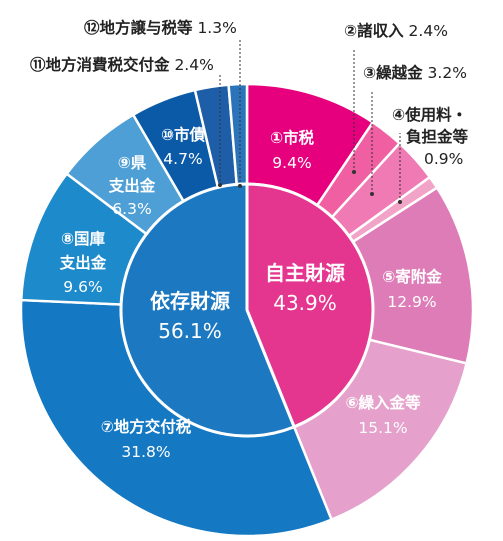 This screenshot has height=541, width=503. Describe the element at coordinates (183, 134) in the screenshot. I see `label-name-line1-10: ⑩市債` at that location.